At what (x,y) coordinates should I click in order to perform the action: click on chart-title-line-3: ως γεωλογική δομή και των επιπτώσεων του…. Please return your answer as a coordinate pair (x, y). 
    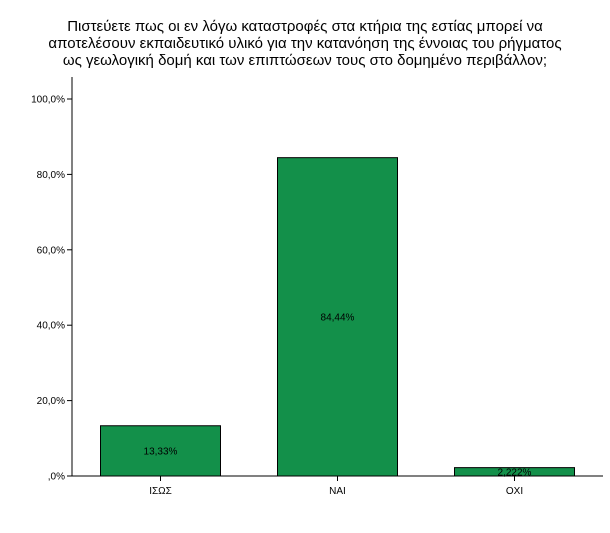
    Looking at the image, I should click on (305, 60).